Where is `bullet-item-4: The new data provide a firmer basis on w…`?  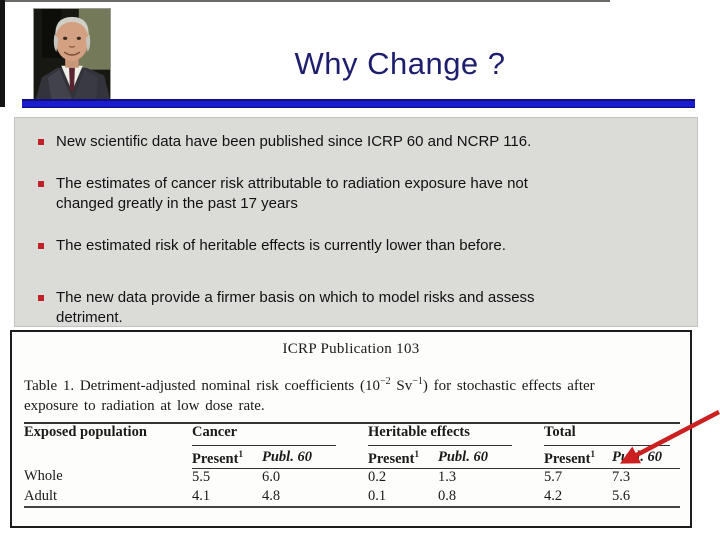
bullet-item-4: The new data provide a firmer basis on w… is located at coordinates (362, 308).